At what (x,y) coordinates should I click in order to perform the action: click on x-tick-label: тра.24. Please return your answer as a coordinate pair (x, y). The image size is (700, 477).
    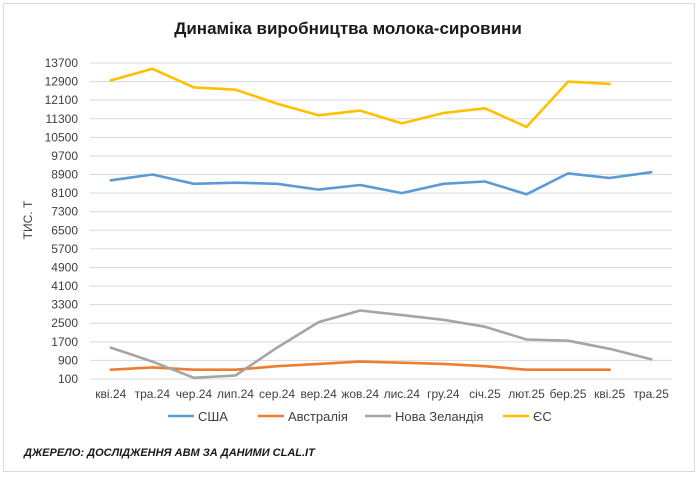
    Looking at the image, I should click on (153, 394).